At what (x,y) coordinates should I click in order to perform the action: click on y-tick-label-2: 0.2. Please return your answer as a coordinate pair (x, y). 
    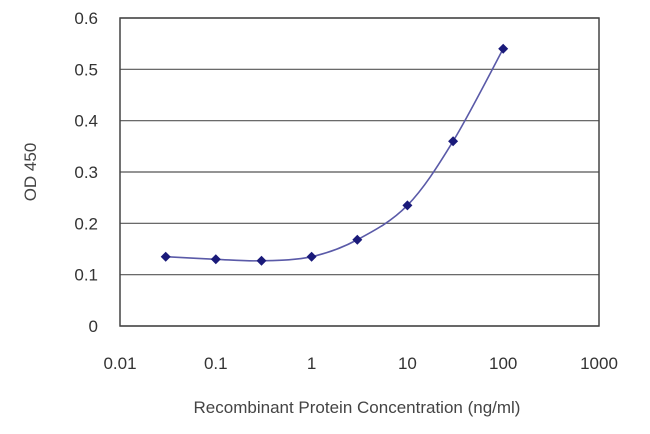
    Looking at the image, I should click on (86, 223).